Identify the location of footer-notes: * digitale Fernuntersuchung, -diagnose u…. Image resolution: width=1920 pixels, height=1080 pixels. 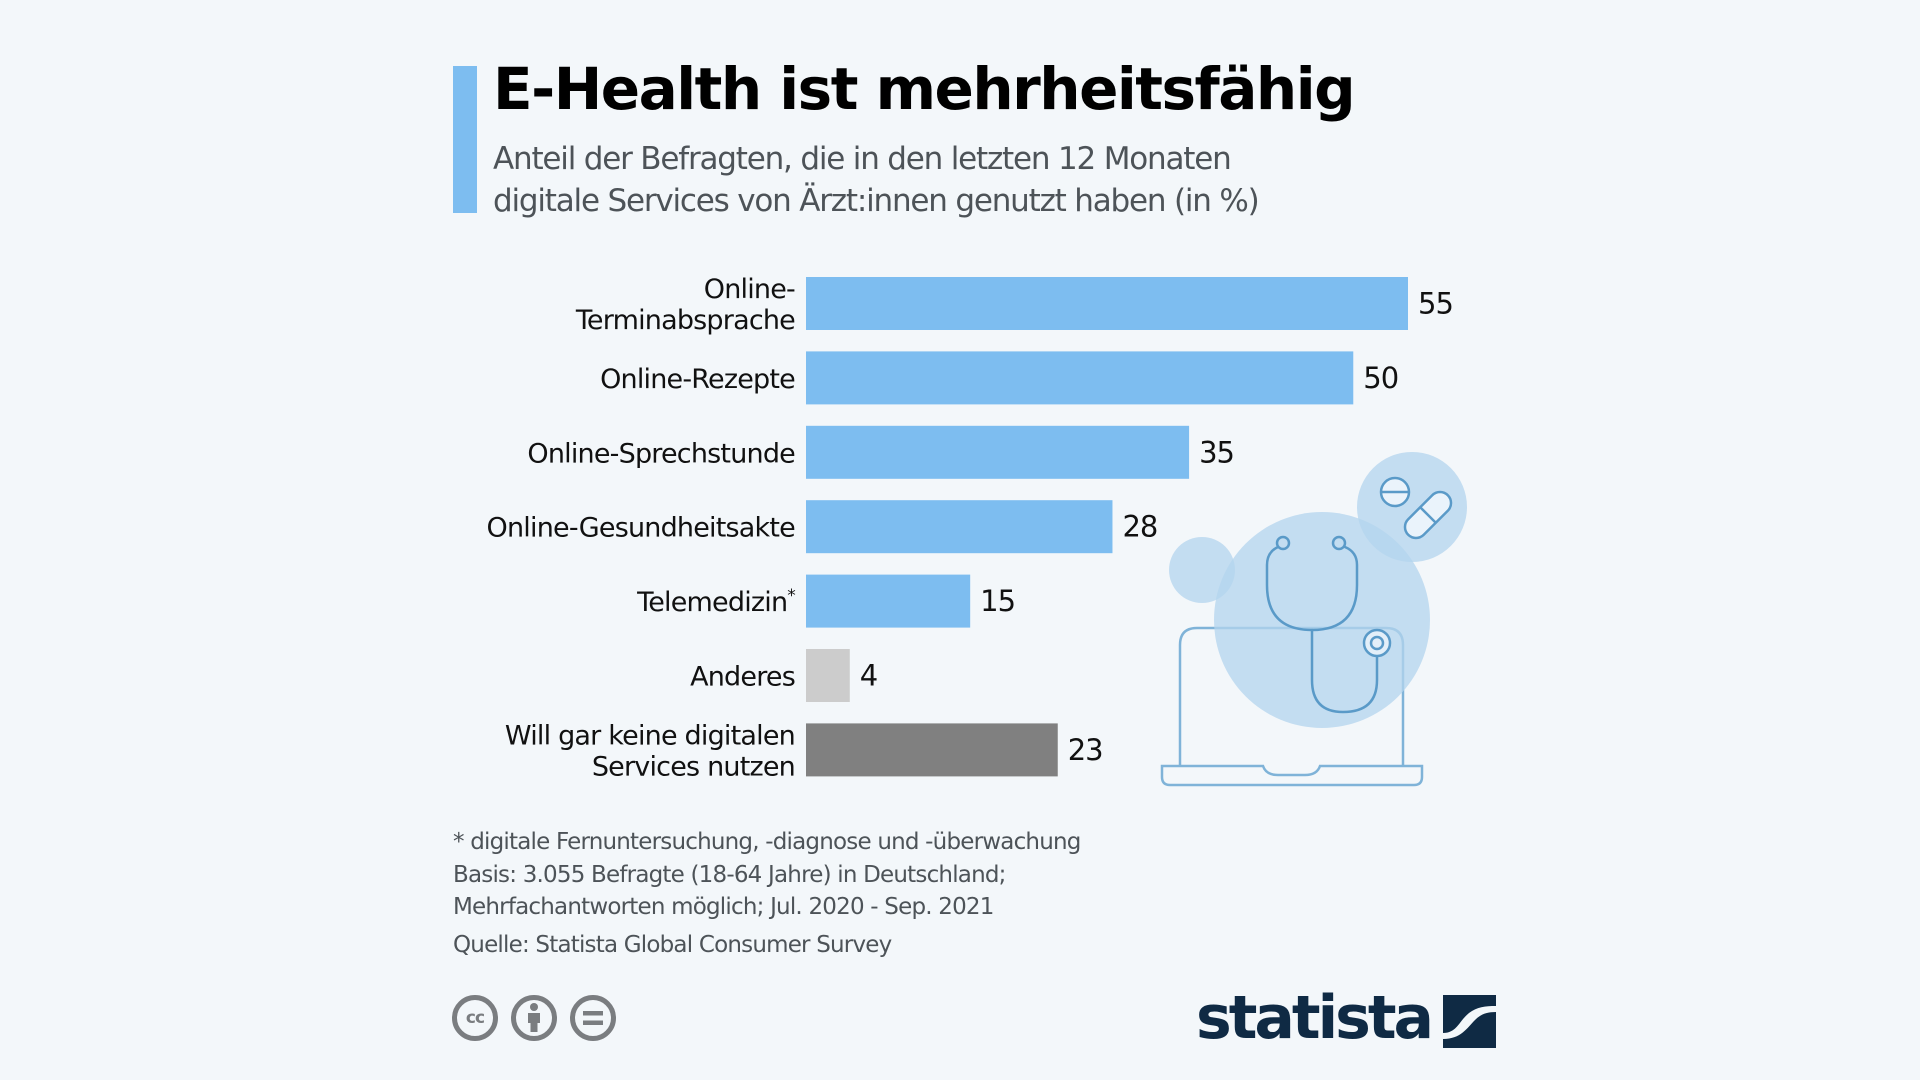
(767, 893).